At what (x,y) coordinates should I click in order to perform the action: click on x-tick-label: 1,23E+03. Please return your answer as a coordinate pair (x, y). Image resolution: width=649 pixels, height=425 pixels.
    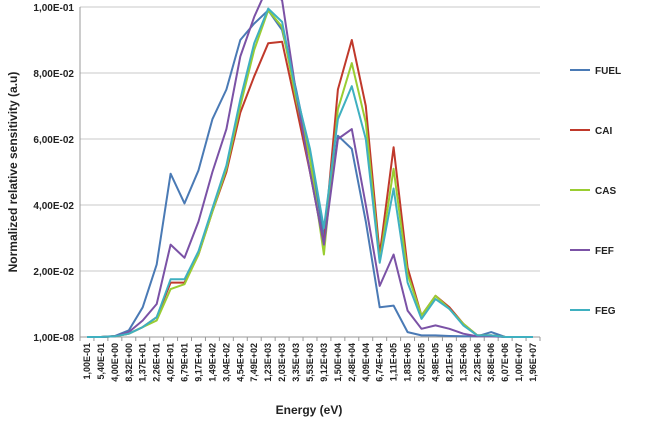
    Looking at the image, I should click on (268, 362).